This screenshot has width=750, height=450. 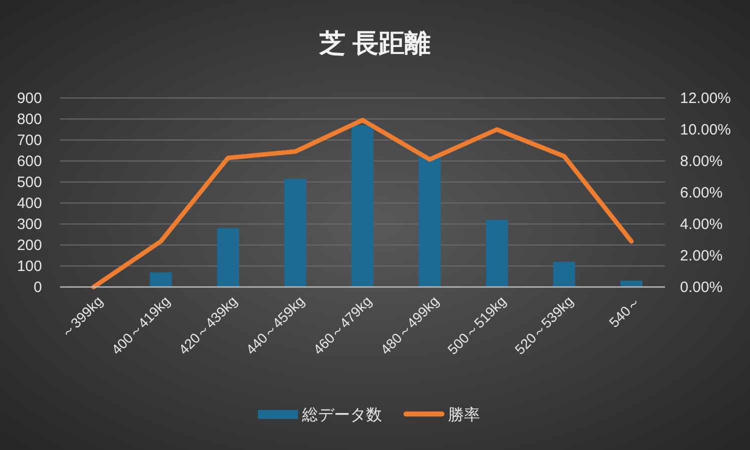 What do you see at coordinates (701, 224) in the screenshot?
I see `y2-tick-label: 4.00%` at bounding box center [701, 224].